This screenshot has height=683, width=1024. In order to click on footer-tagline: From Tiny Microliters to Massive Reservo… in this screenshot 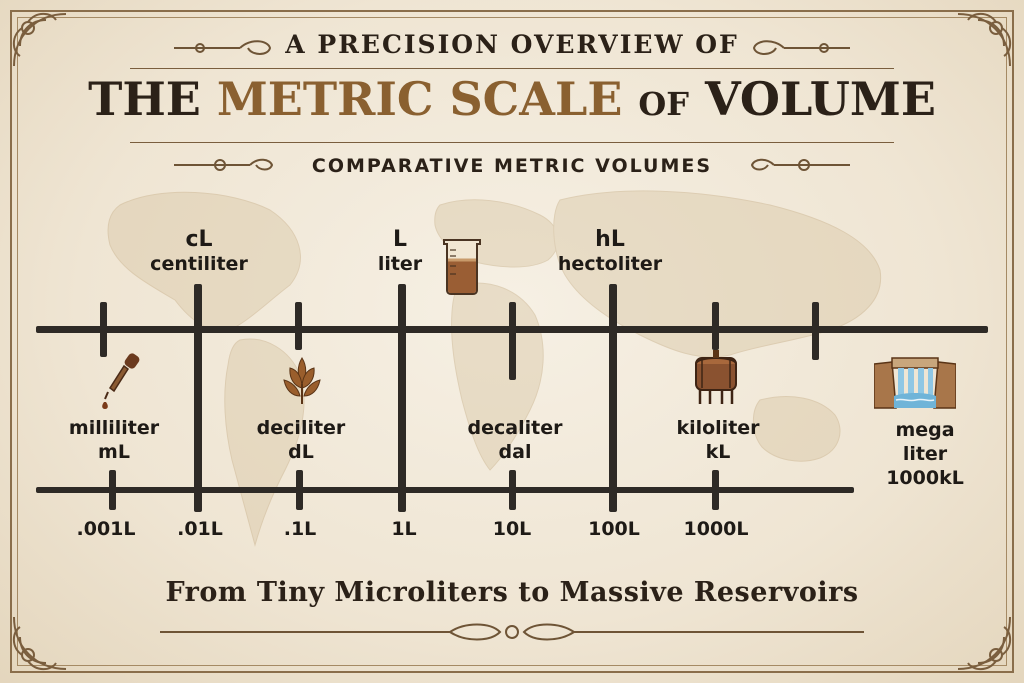, I will do `click(512, 592)`.